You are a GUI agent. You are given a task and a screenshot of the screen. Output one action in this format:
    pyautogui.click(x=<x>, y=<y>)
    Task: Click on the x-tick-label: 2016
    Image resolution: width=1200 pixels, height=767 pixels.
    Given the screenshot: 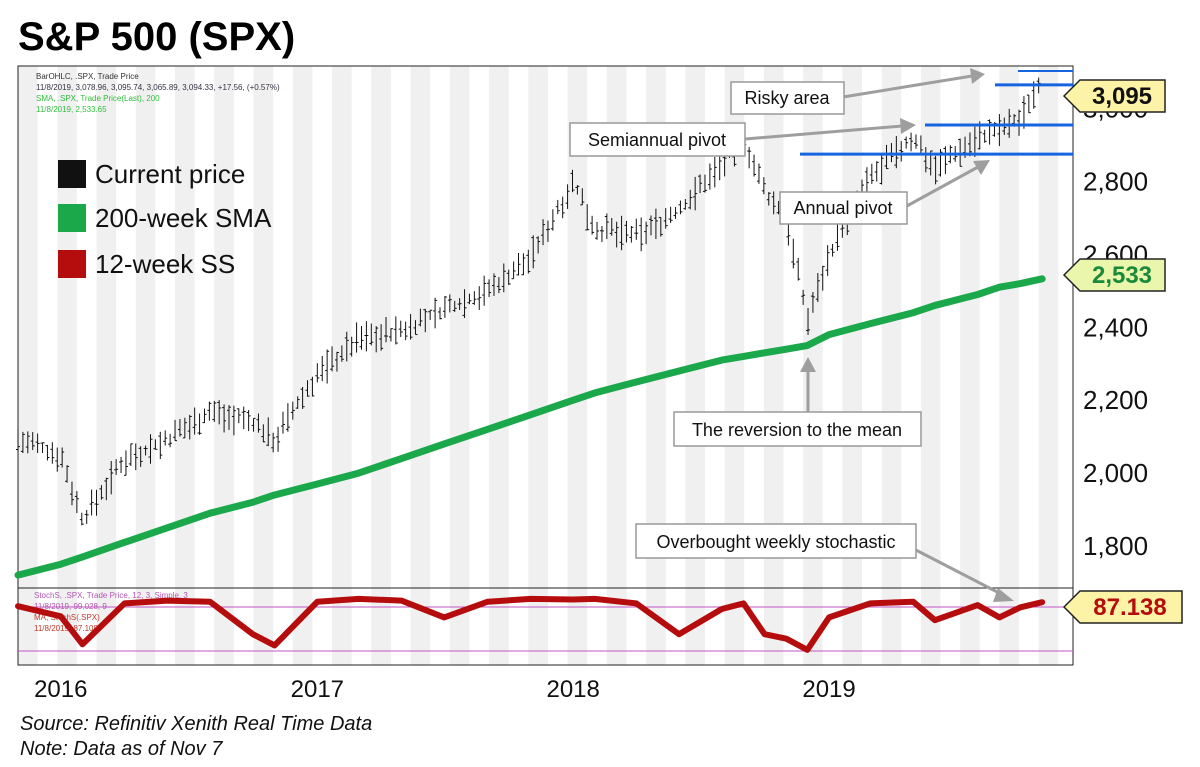 What is the action you would take?
    pyautogui.click(x=60, y=689)
    